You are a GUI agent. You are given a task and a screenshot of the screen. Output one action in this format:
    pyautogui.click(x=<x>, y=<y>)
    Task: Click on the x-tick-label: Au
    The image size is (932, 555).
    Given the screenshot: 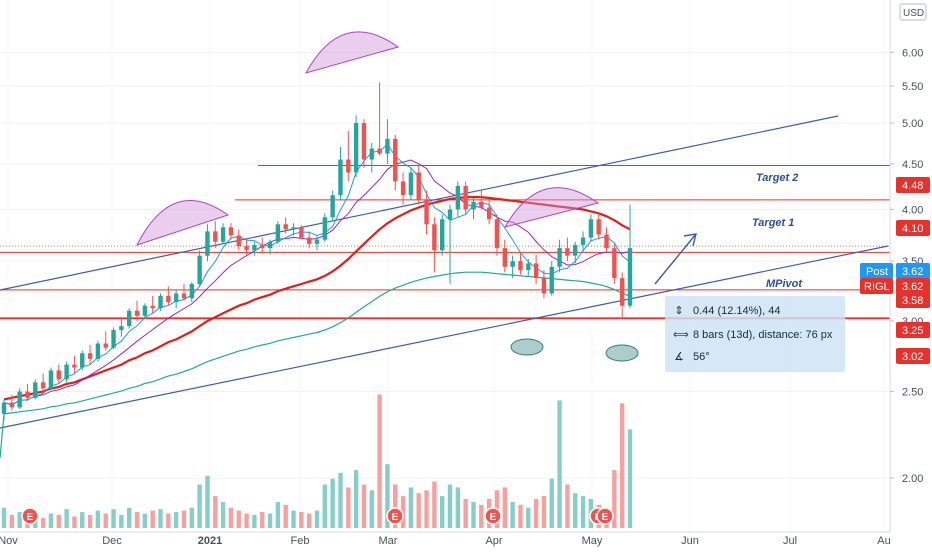 What is the action you would take?
    pyautogui.click(x=883, y=541)
    